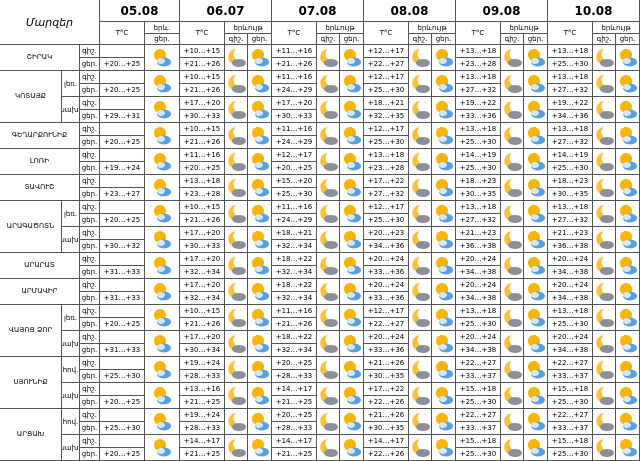 The width and height of the screenshot is (640, 461). Describe the element at coordinates (40, 58) in the screenshot. I see `region-name: ՇԻՐԱԿ` at that location.